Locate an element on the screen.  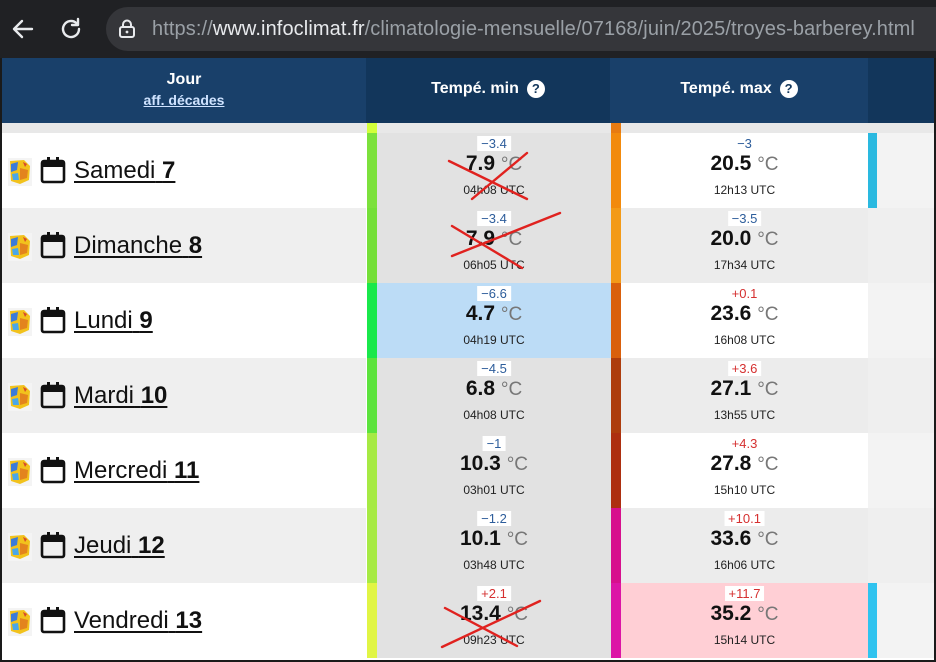
min-temp-cell: −6.6 4.7 °C 04h19 UTC is located at coordinates (494, 320).